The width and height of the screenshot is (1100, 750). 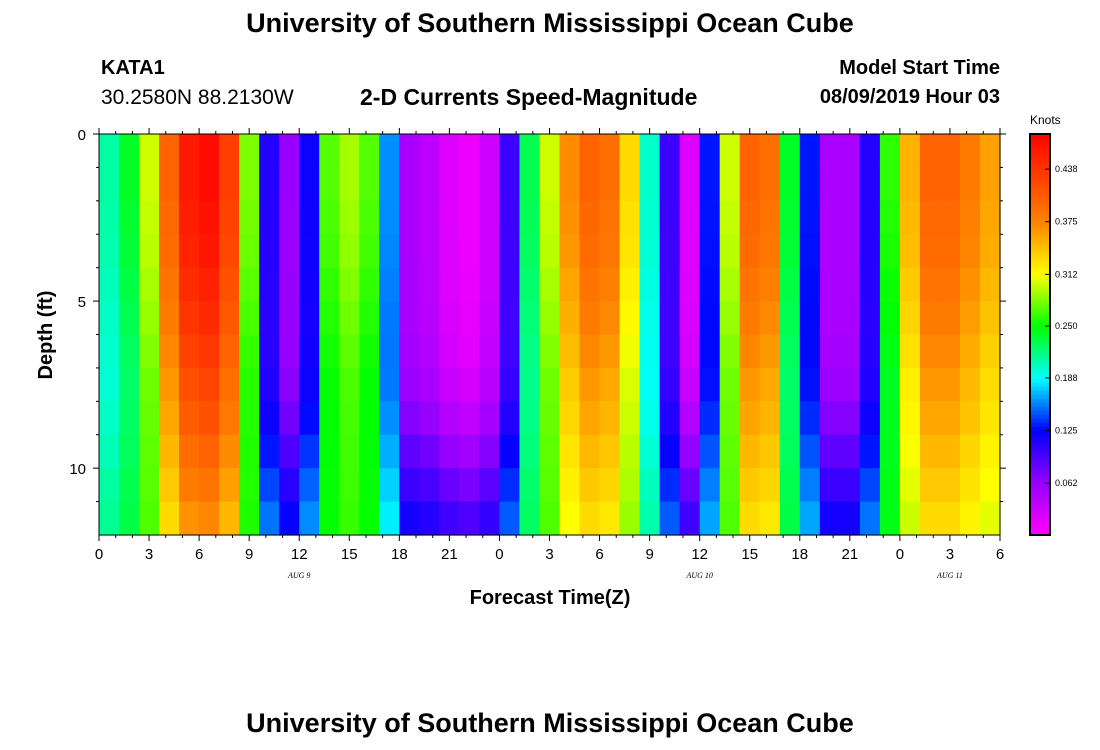 What do you see at coordinates (99, 554) in the screenshot?
I see `x-tick-label: 0` at bounding box center [99, 554].